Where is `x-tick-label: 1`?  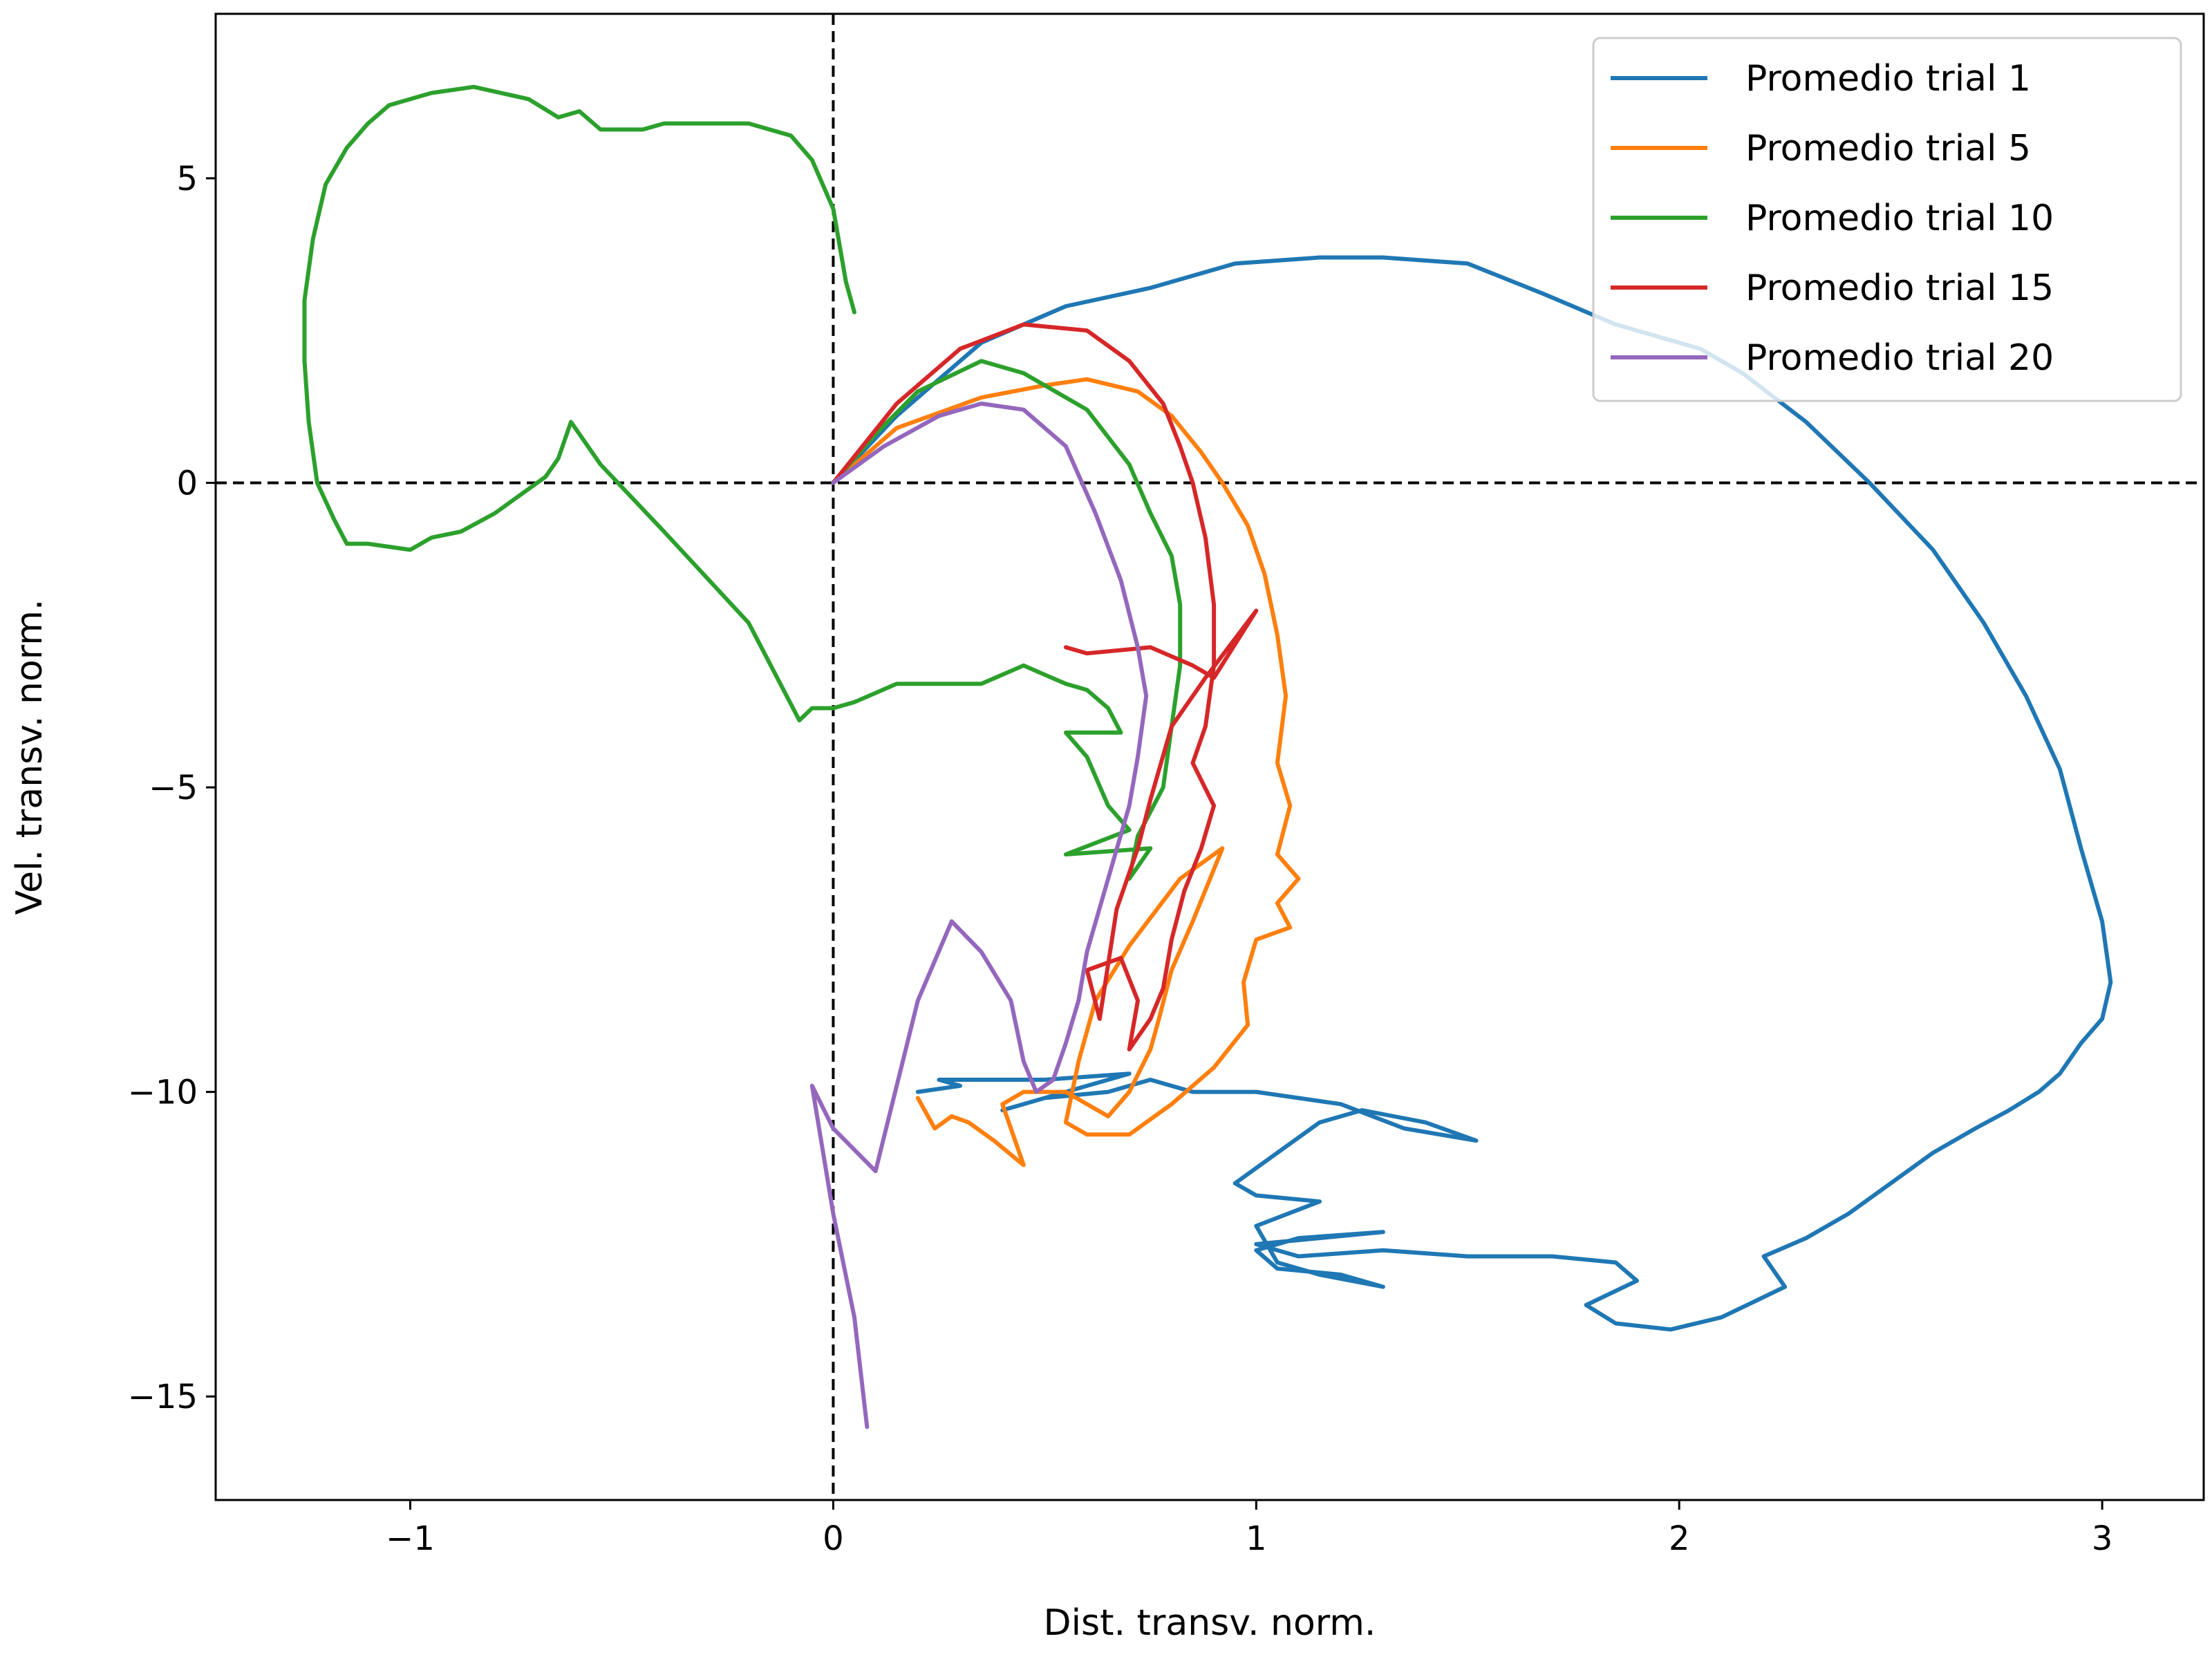 x-tick-label: 1 is located at coordinates (1256, 1539).